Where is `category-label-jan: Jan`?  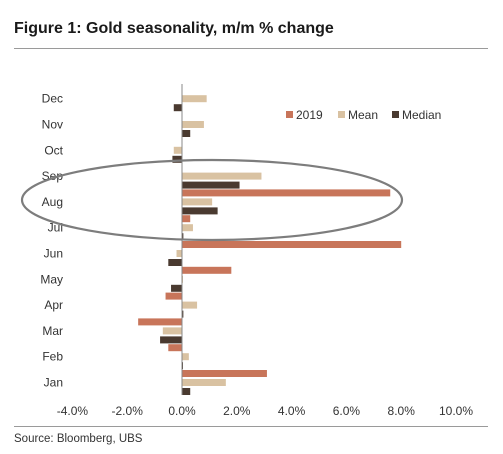 category-label-jan: Jan is located at coordinates (53, 383).